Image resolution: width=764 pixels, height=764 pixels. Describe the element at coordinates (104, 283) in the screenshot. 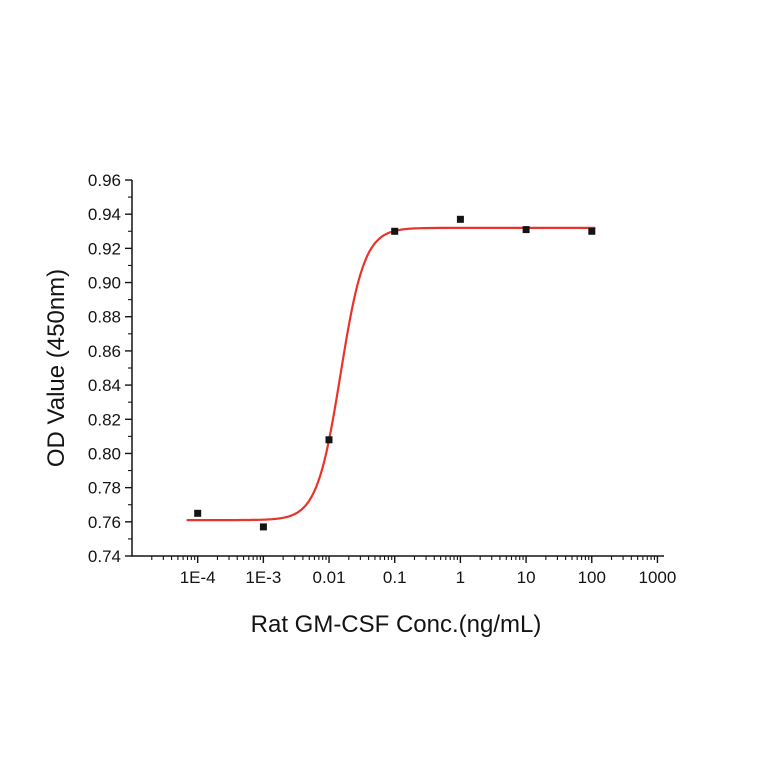

I see `y-tick-label: 0.90` at that location.